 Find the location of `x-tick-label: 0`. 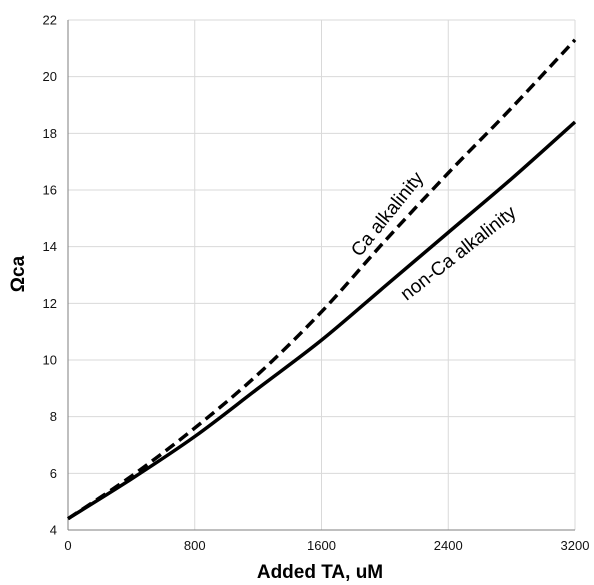

x-tick-label: 0 is located at coordinates (67, 545).